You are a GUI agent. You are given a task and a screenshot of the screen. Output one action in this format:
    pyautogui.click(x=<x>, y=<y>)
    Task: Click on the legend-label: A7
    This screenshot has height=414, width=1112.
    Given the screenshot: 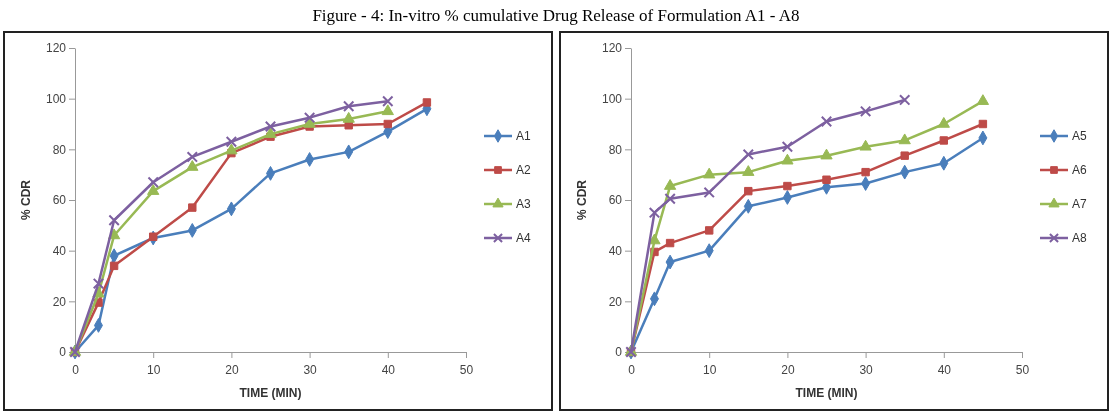 What is the action you would take?
    pyautogui.click(x=1079, y=204)
    